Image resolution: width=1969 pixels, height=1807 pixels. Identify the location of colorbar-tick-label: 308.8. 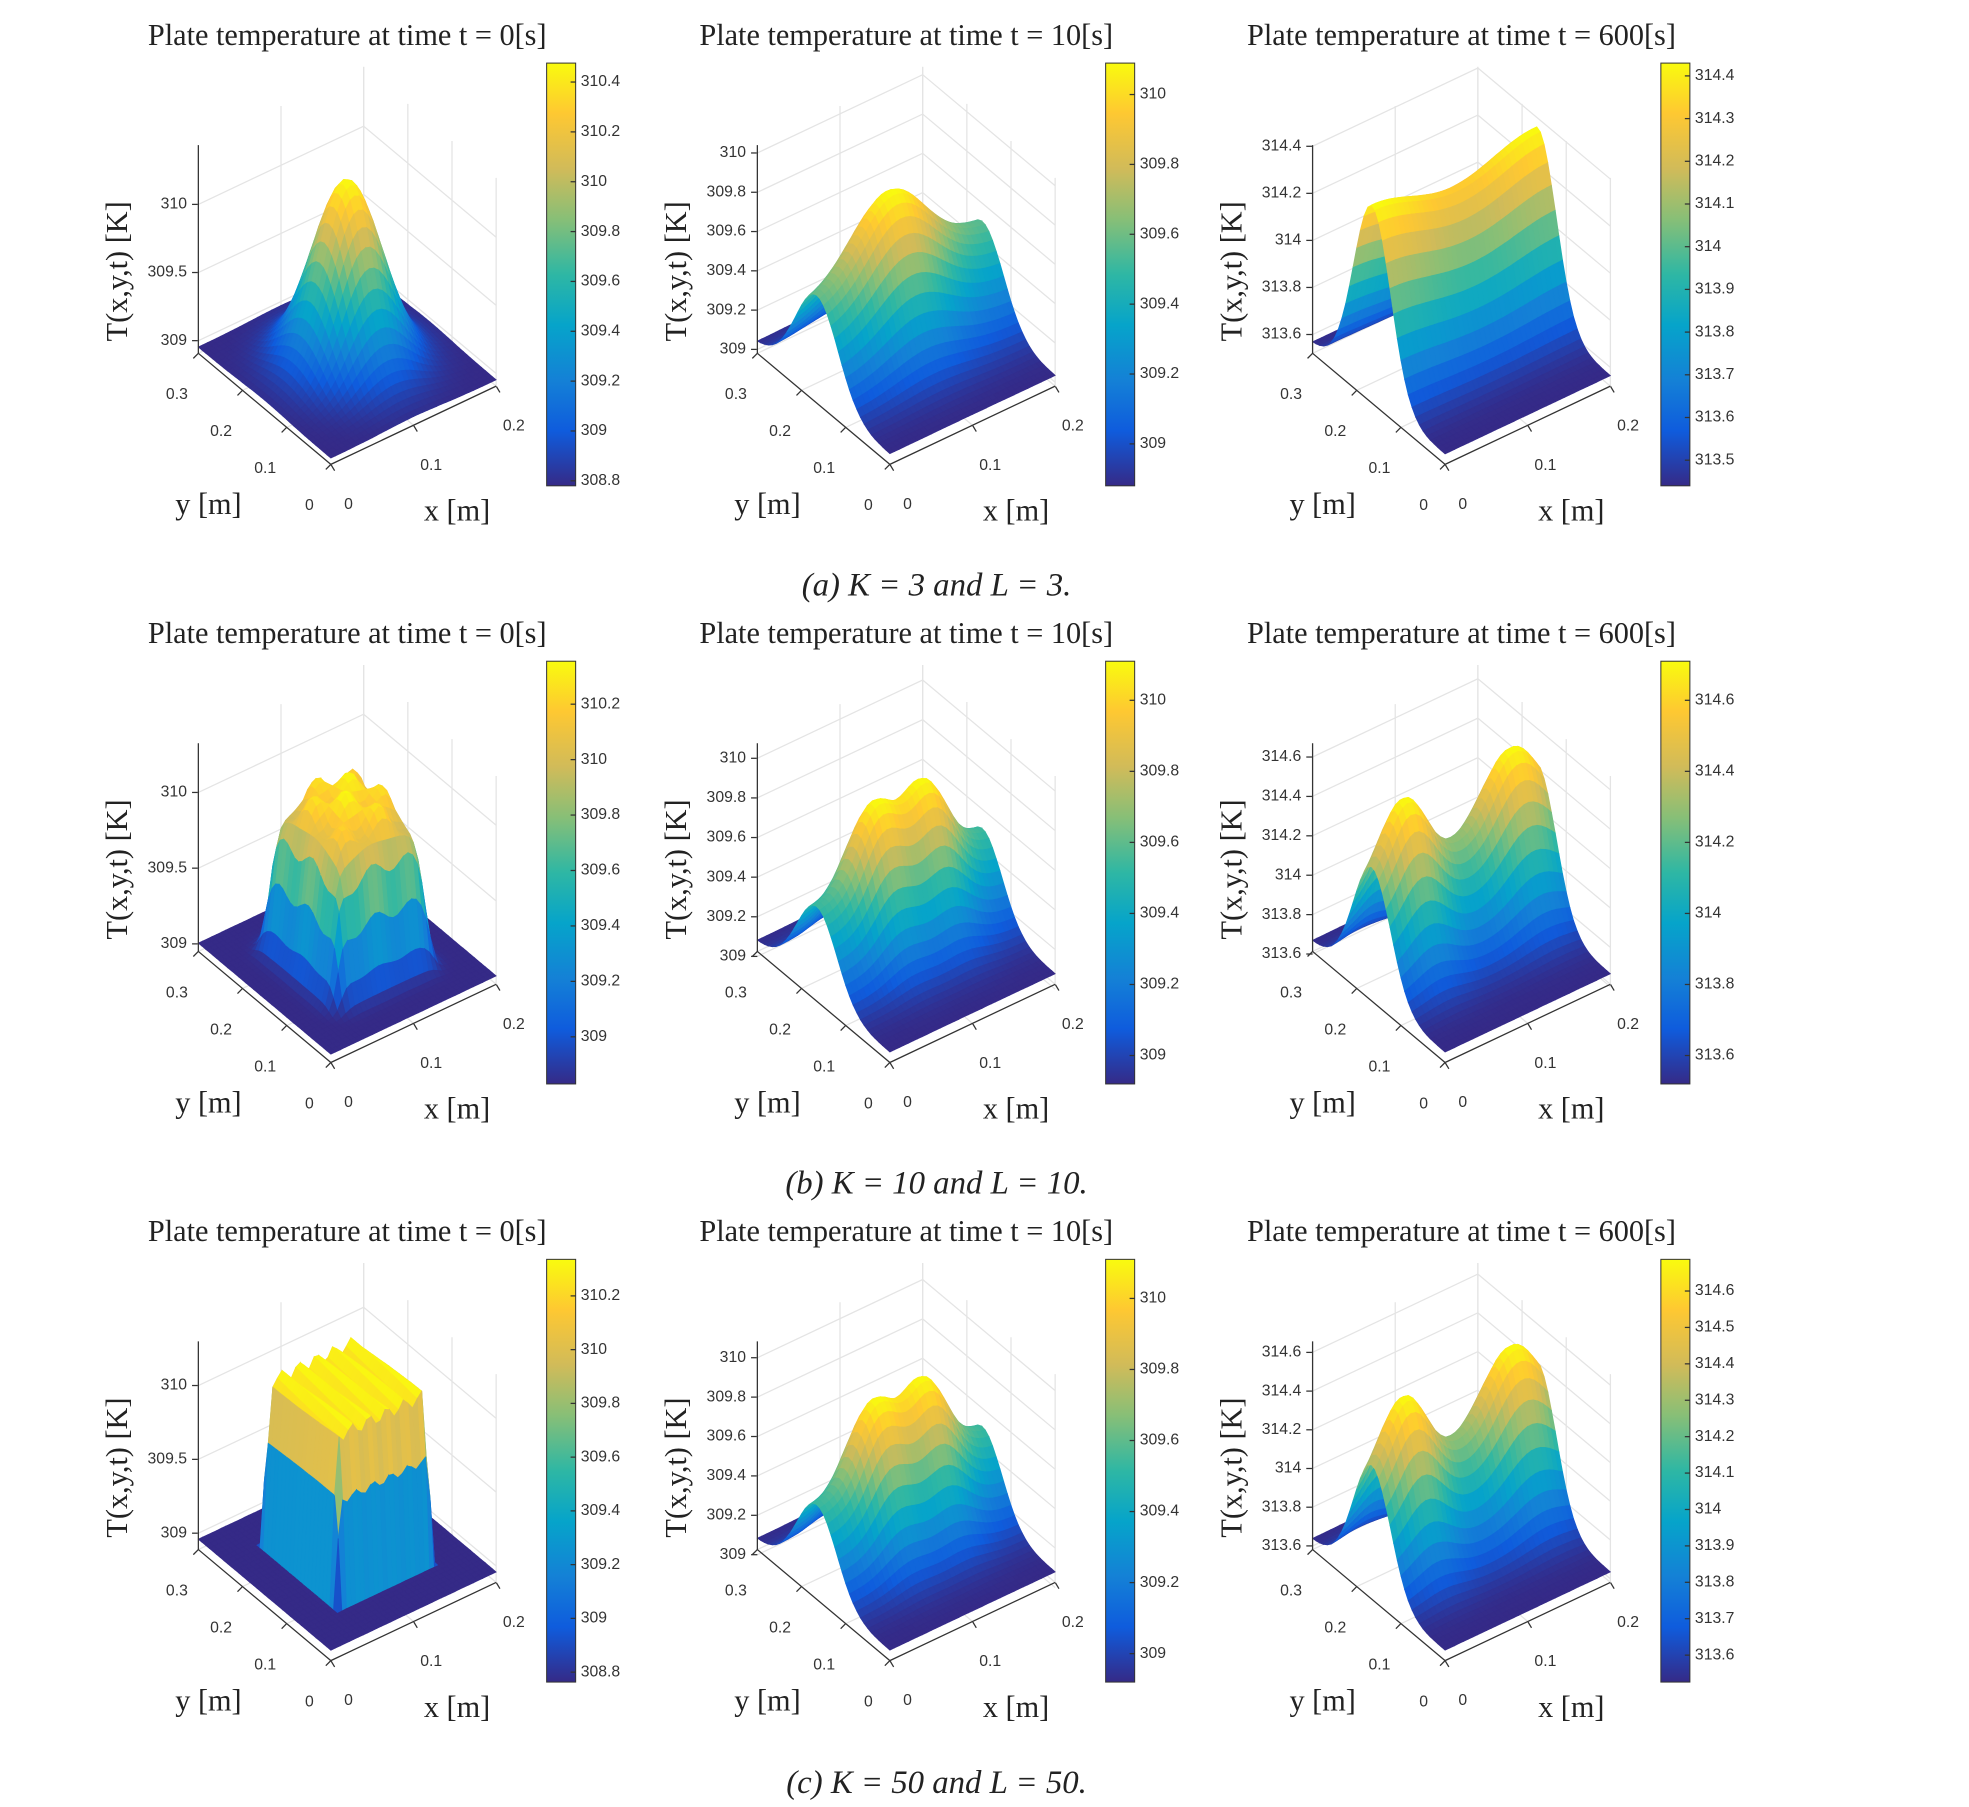
(601, 480).